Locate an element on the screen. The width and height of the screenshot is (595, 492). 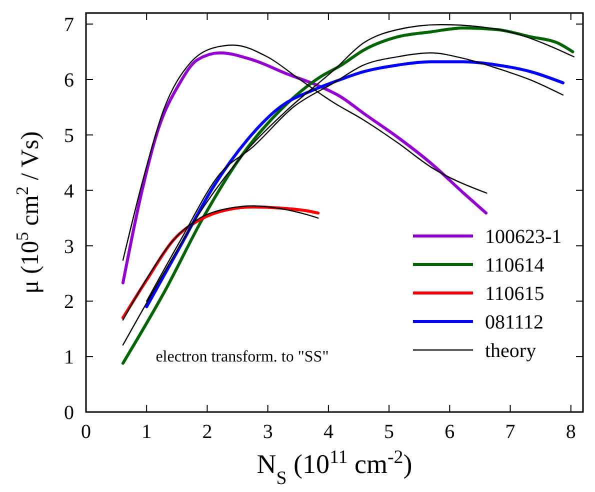
x-tick-label: 2 is located at coordinates (207, 432).